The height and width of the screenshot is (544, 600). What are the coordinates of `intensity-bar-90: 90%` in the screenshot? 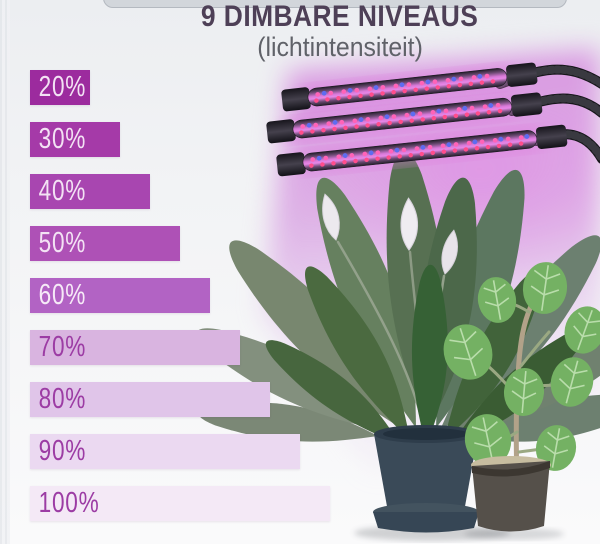 It's located at (165, 451).